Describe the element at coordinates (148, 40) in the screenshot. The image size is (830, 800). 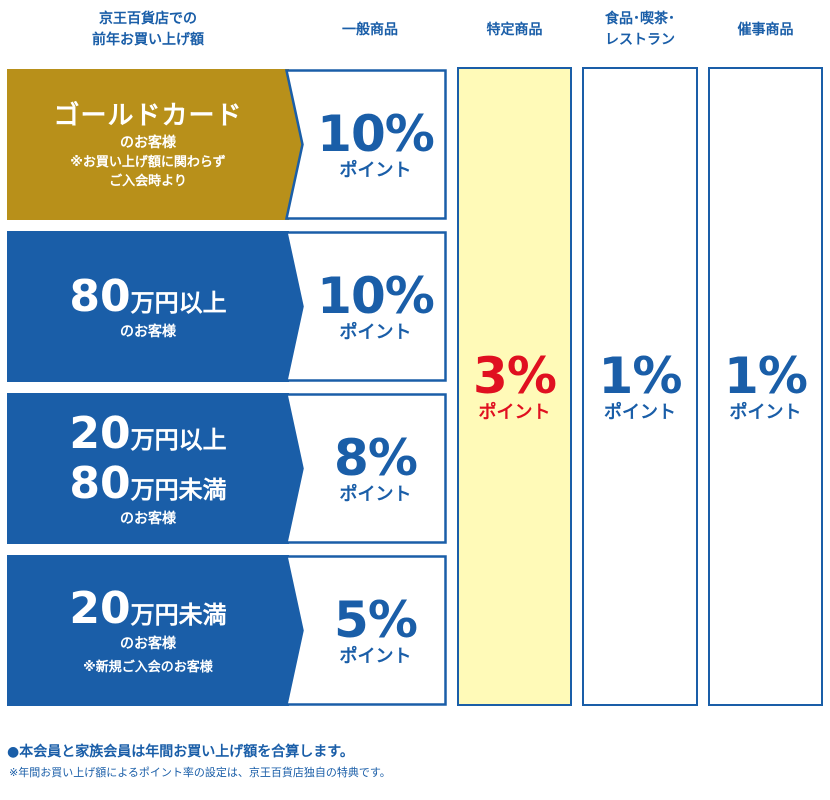
I see `header-tier-line2: 前年お買い上げ額` at that location.